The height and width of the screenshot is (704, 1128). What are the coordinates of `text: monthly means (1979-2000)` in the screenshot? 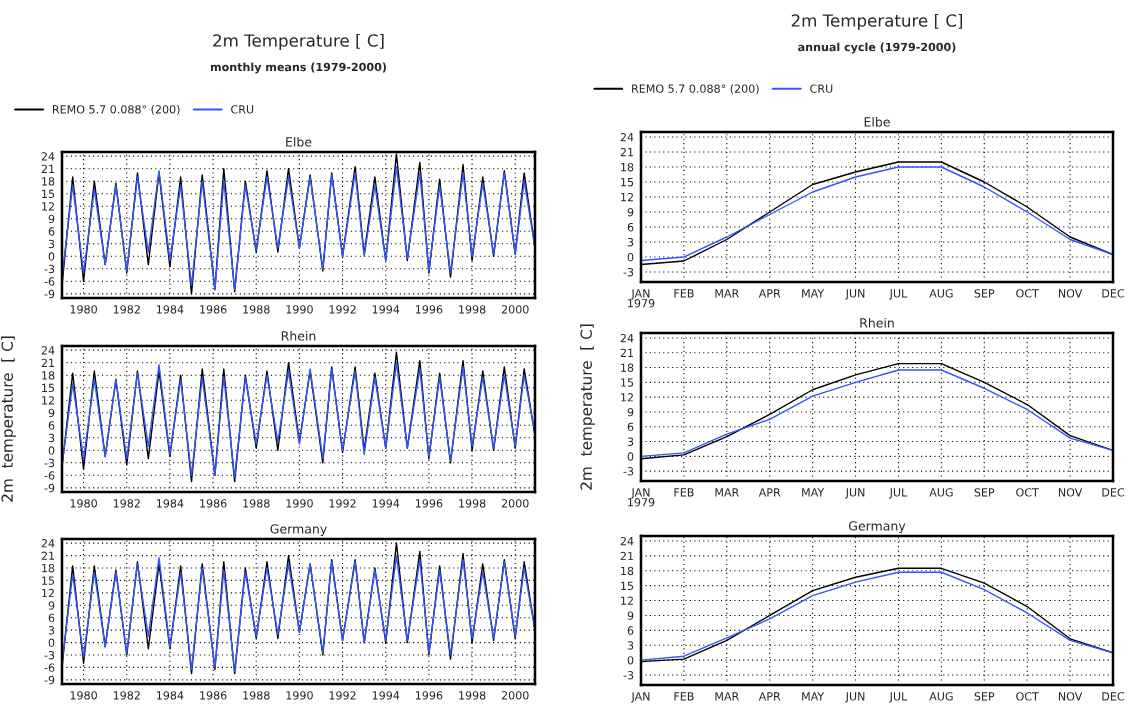 It's located at (298, 68).